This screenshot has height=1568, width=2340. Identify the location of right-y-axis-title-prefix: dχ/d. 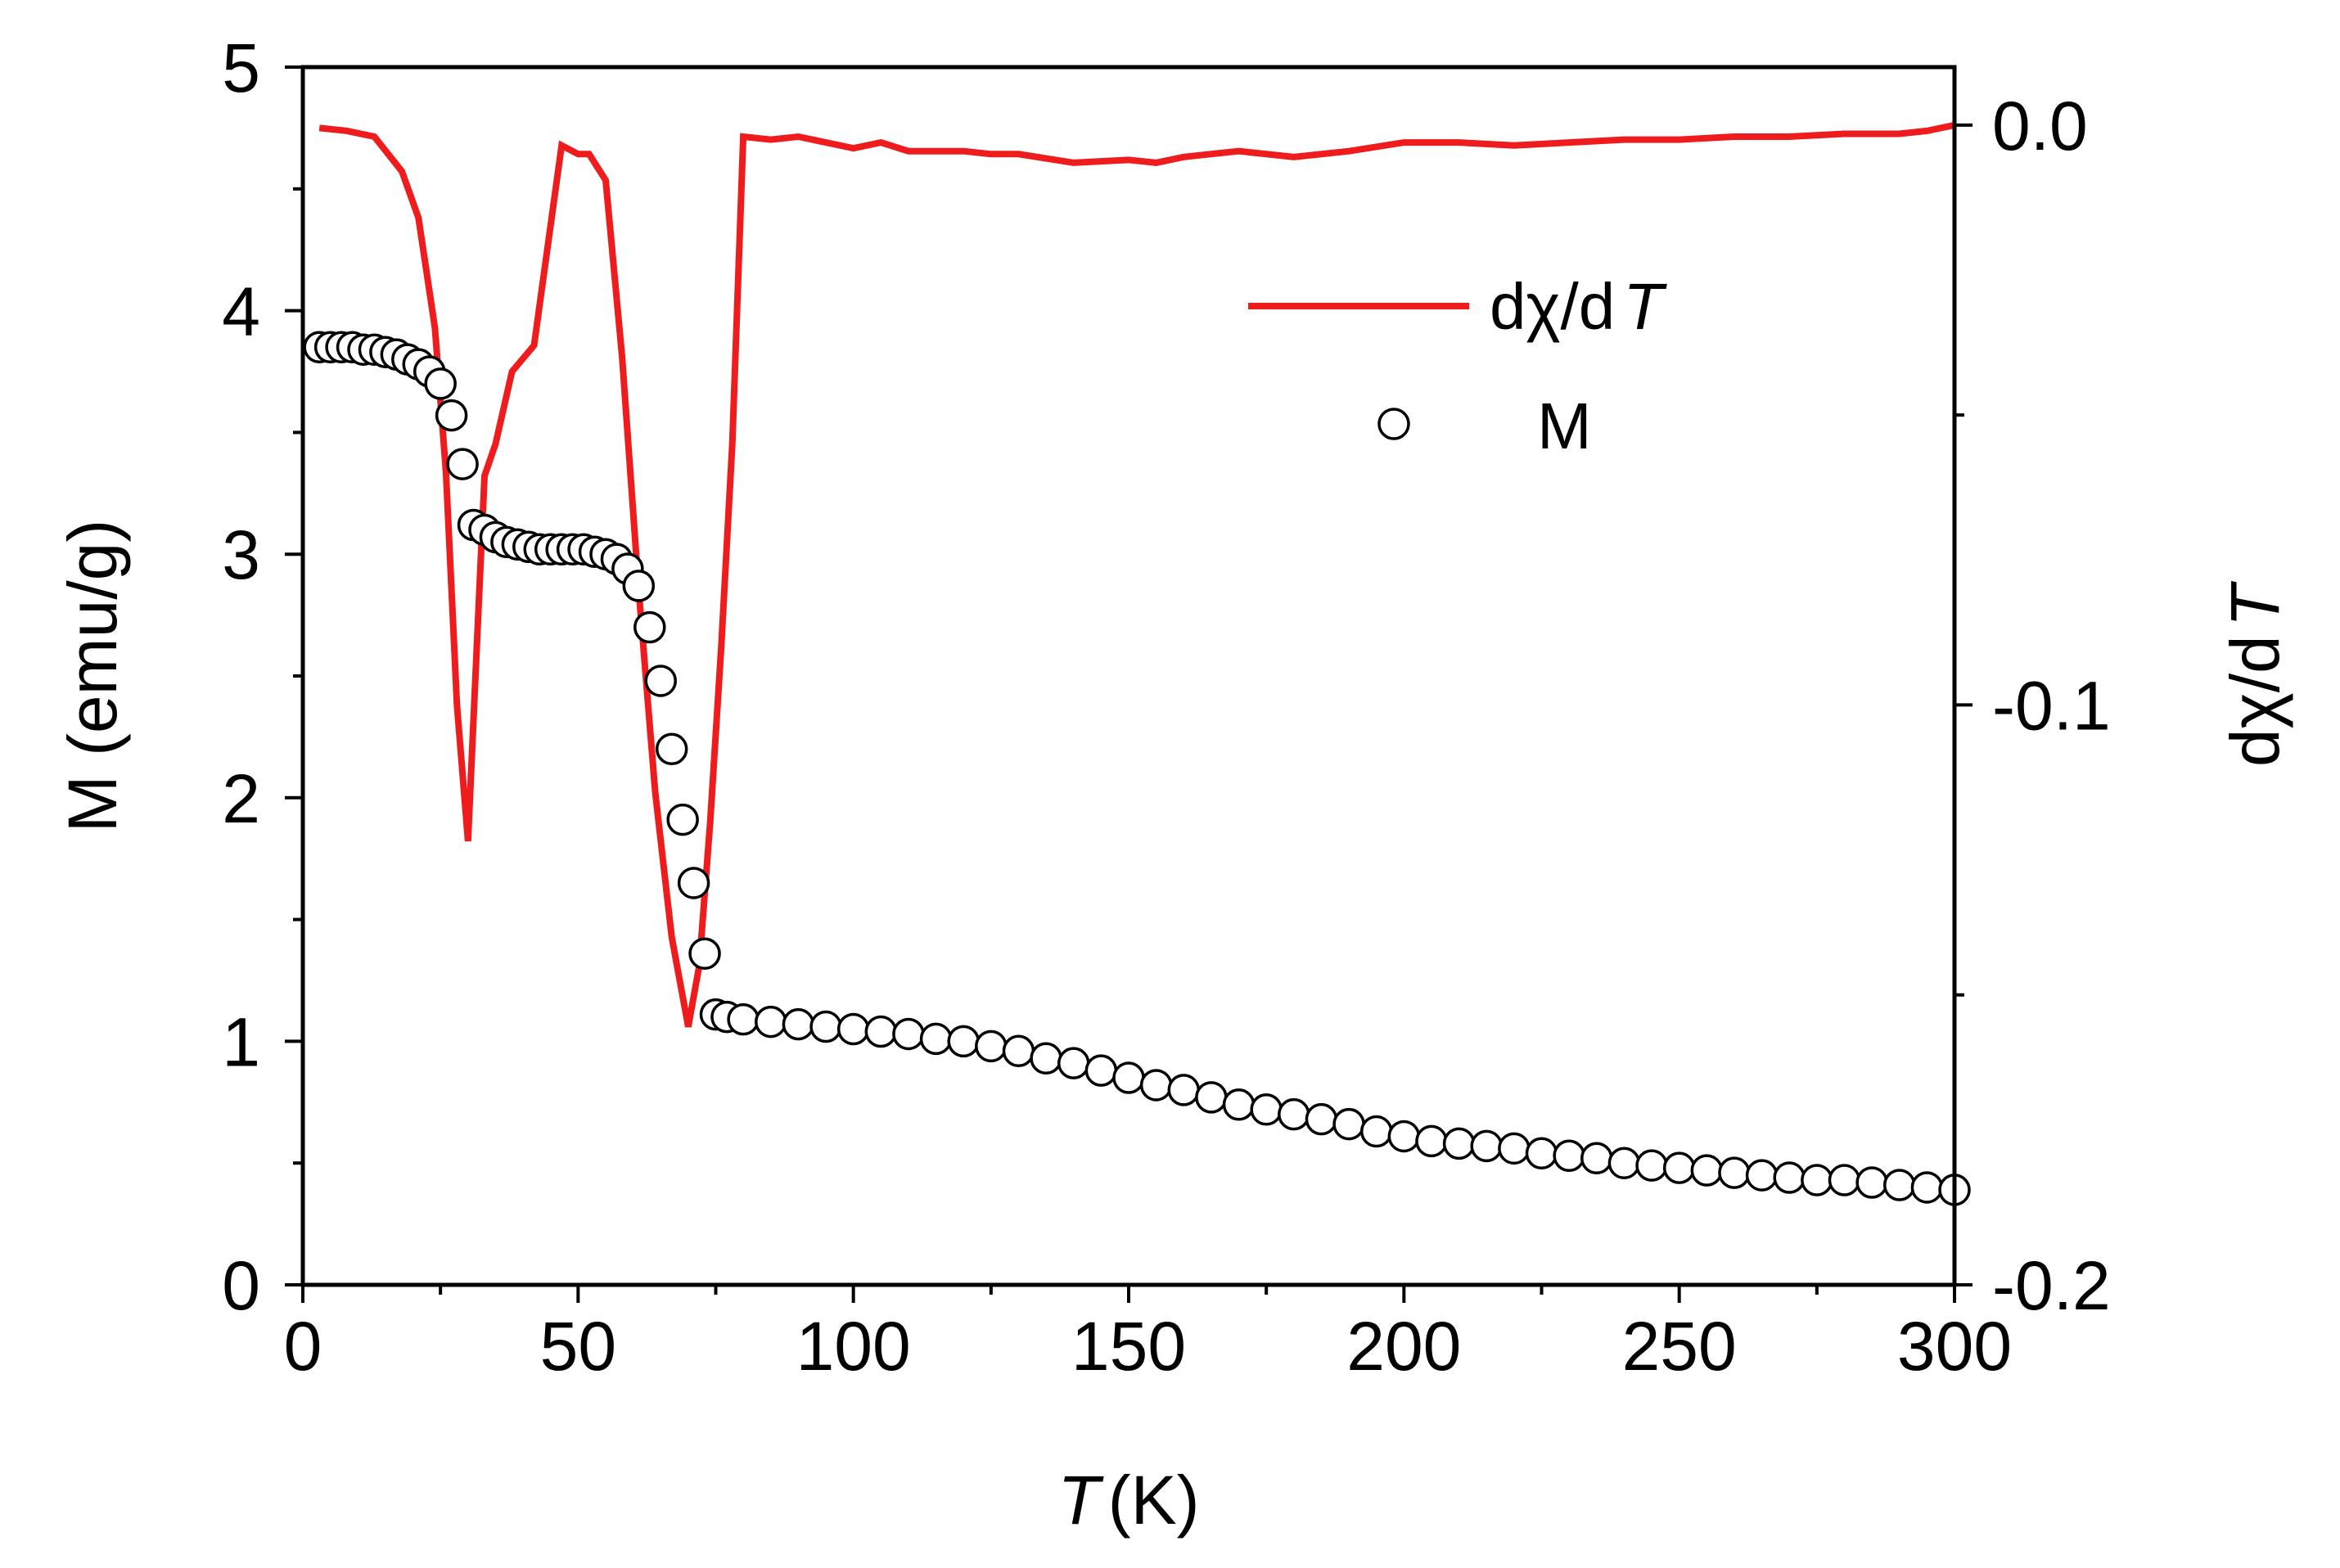
(2255, 701).